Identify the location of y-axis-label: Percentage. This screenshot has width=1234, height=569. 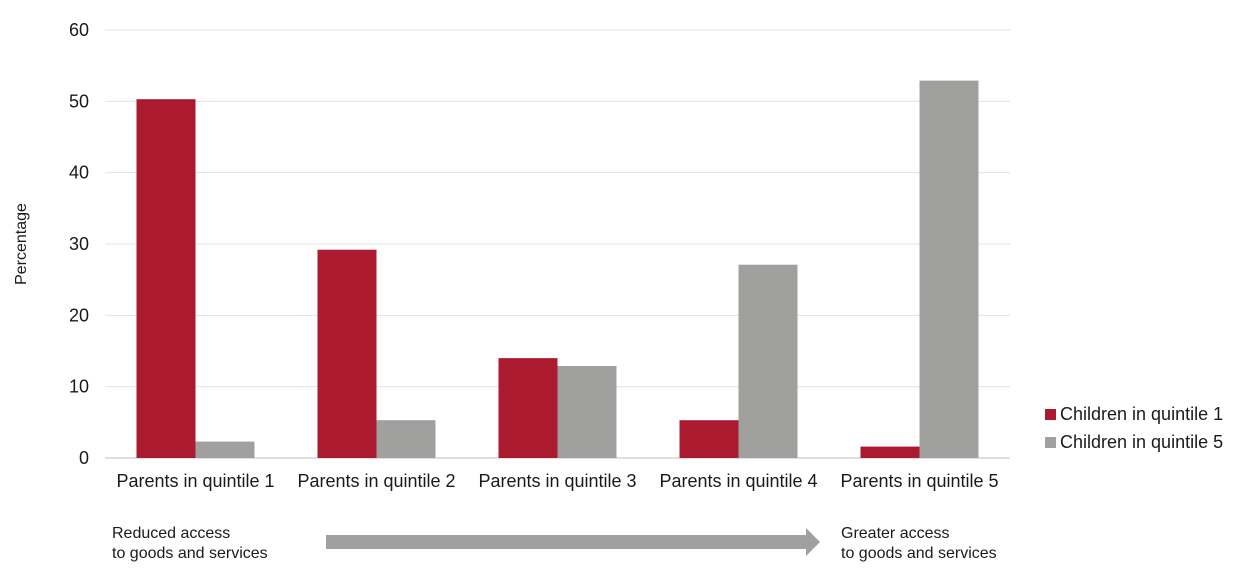
(21, 244).